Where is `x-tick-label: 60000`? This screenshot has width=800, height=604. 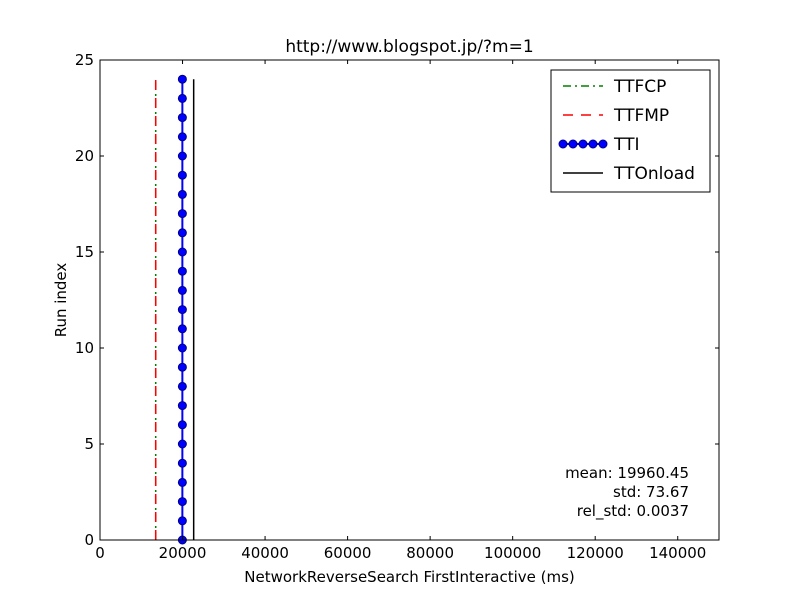 x-tick-label: 60000 is located at coordinates (348, 553).